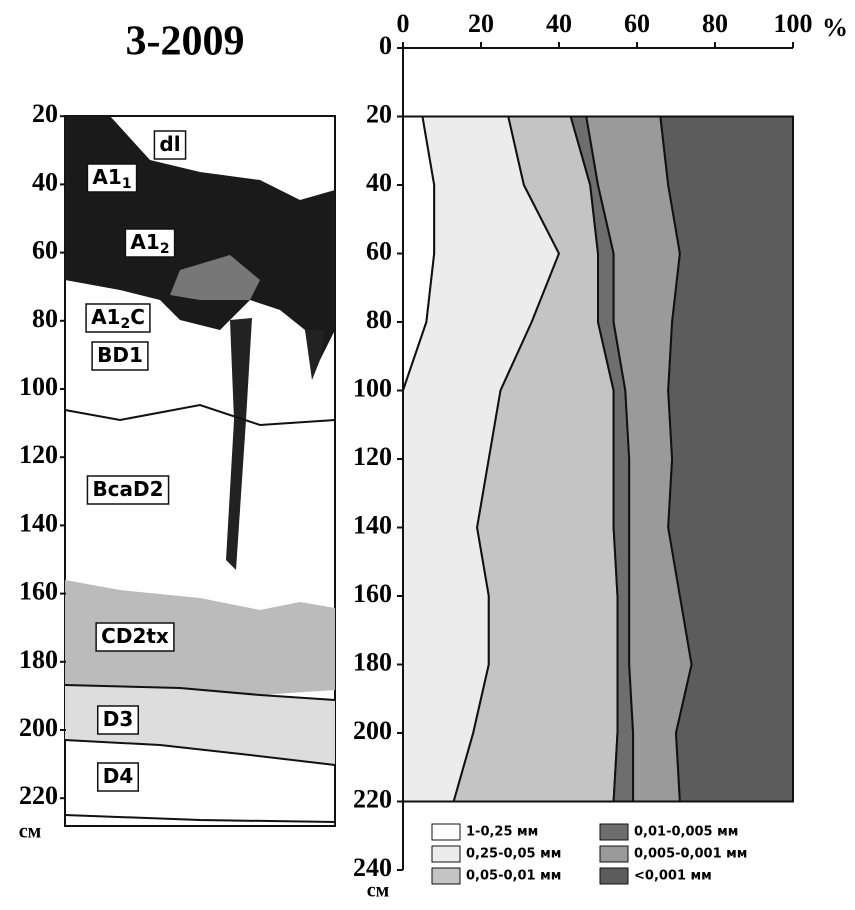 This screenshot has height=910, width=855. I want to click on legend-label: 1-0,25 мм, so click(502, 832).